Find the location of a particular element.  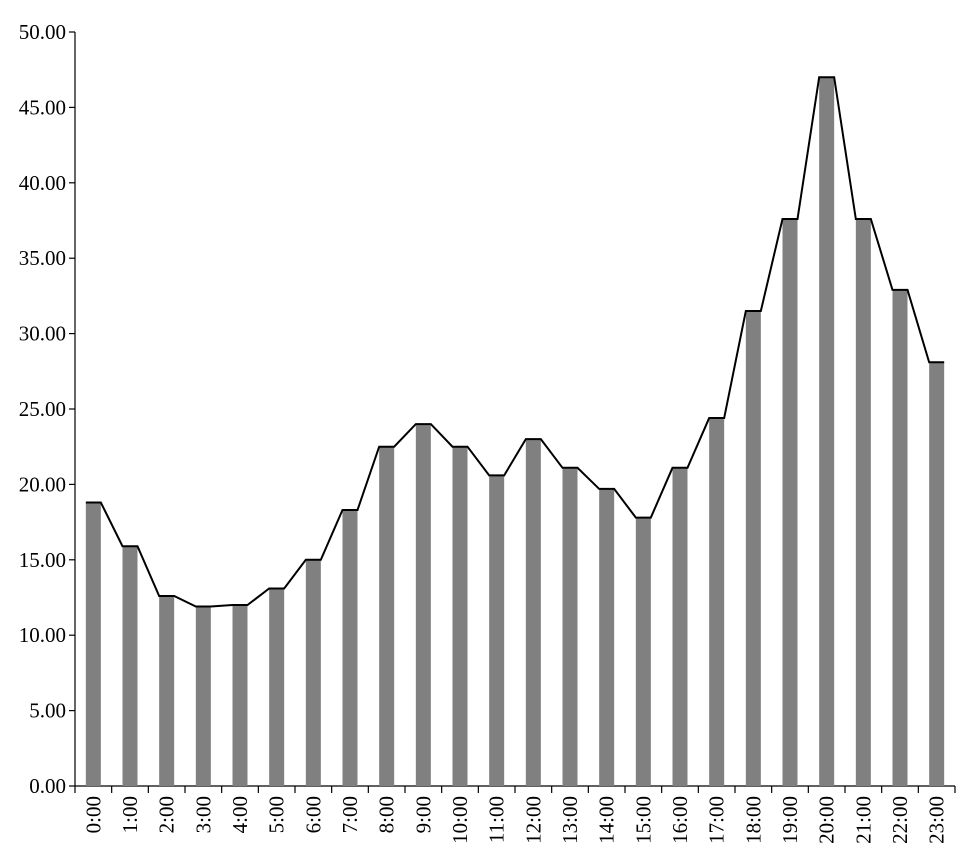

x-tick-label: 0:00 is located at coordinates (93, 814).